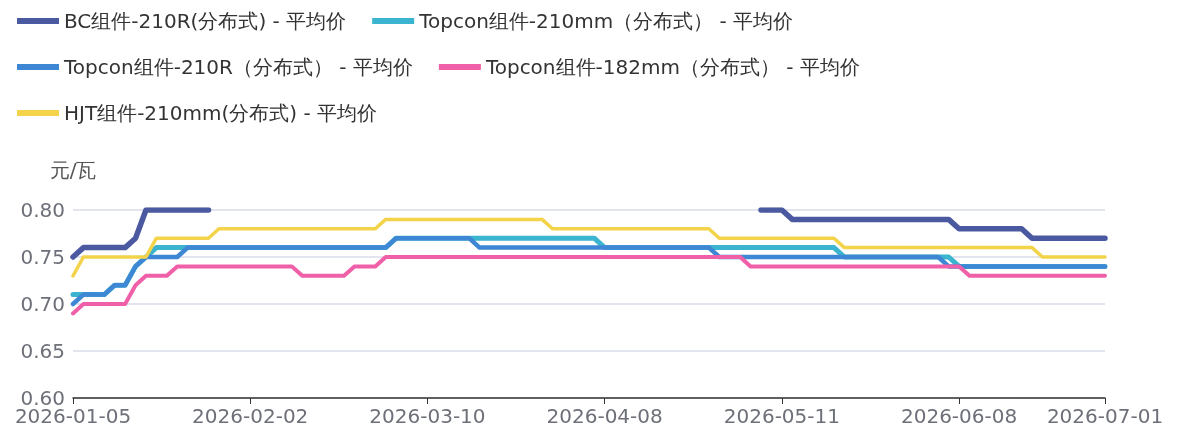  I want to click on x-tick-label: 2026-03-10, so click(427, 416).